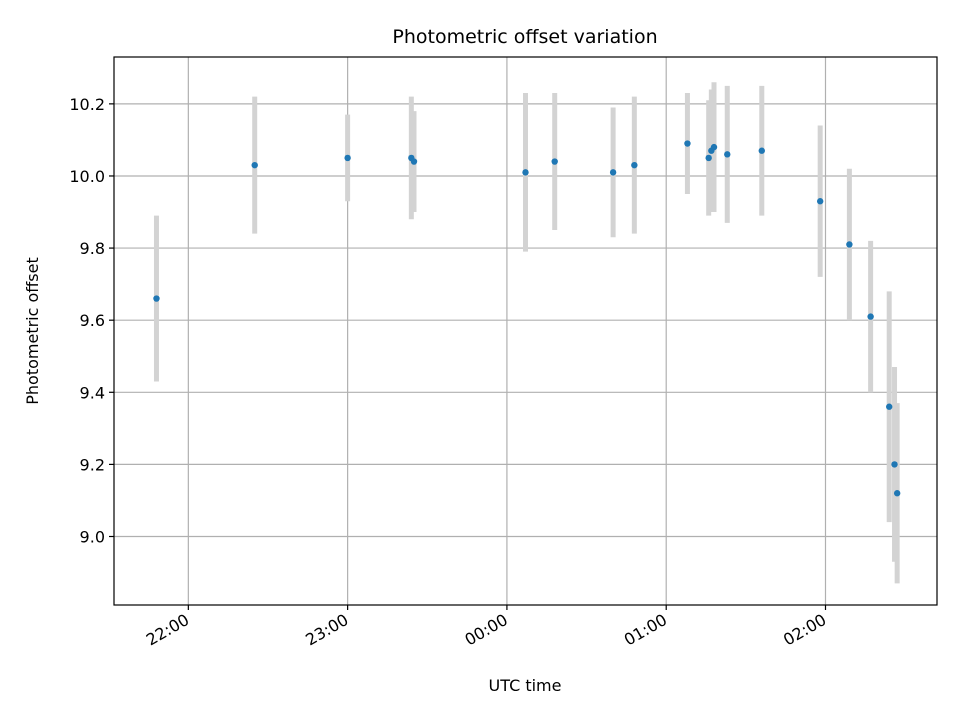  I want to click on y-tick-label: 9.0, so click(92, 537).